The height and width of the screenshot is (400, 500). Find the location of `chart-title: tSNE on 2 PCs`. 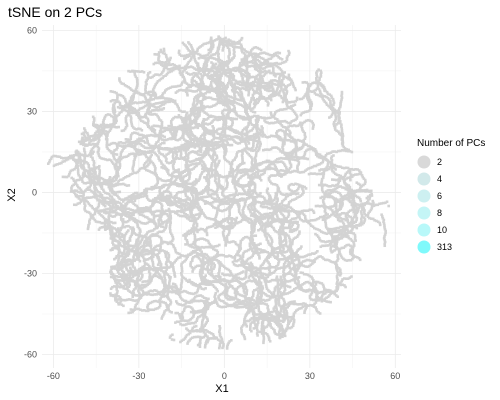

chart-title: tSNE on 2 PCs is located at coordinates (55, 12).